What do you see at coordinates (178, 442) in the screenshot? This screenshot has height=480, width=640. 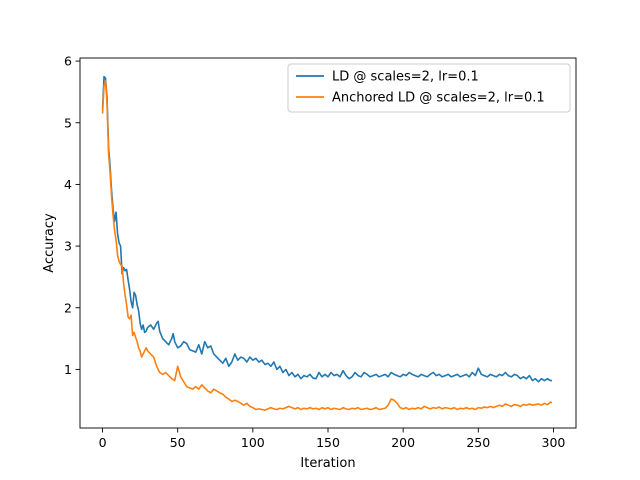 I see `x-tick-label: 50` at bounding box center [178, 442].